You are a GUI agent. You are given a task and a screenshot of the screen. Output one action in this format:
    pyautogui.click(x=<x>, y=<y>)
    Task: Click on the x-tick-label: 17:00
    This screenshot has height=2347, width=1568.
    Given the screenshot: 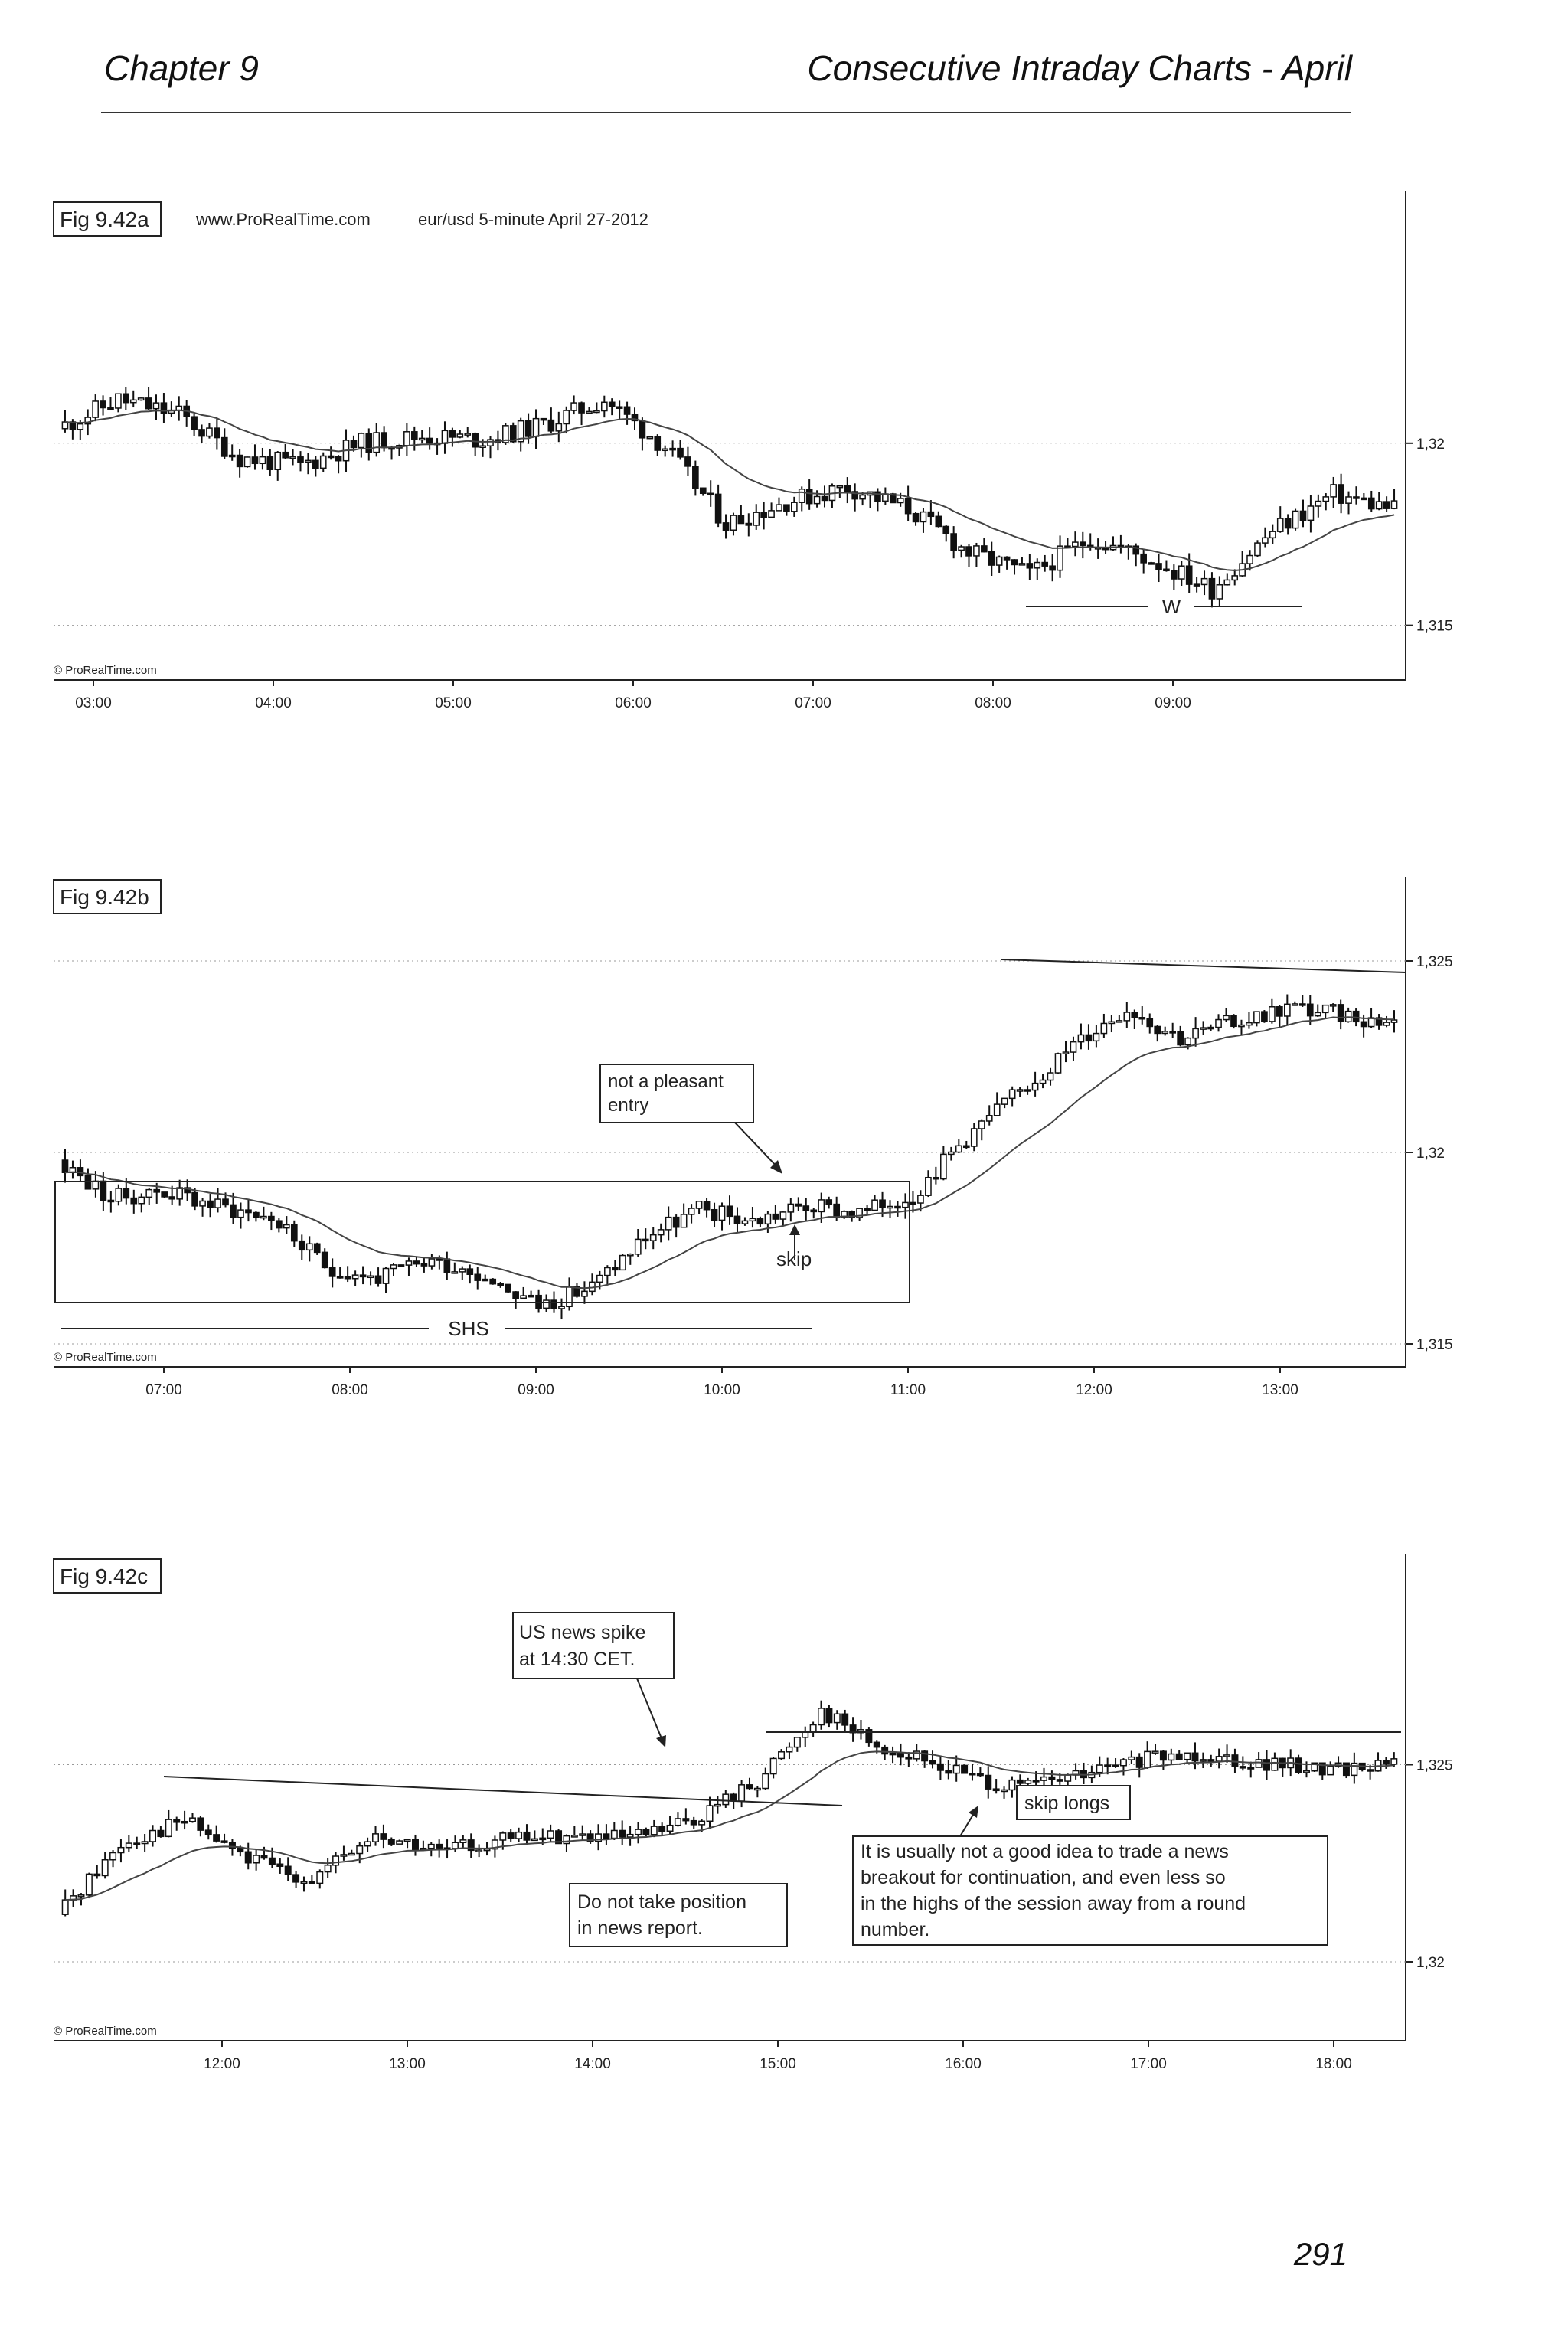 What is the action you would take?
    pyautogui.click(x=1148, y=2064)
    